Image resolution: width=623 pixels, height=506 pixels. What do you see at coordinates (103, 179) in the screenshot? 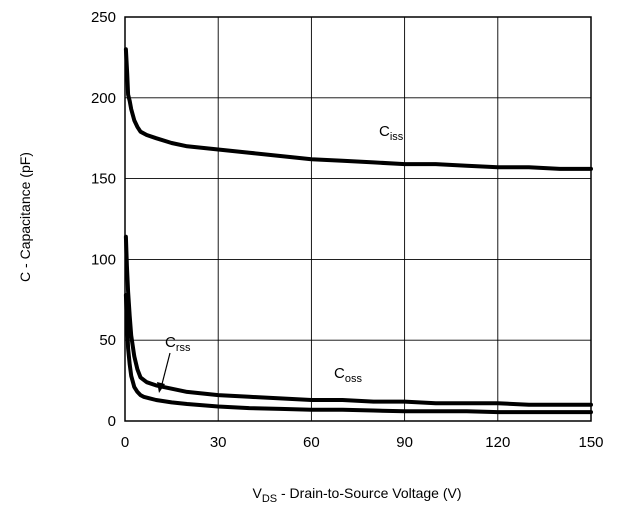
I see `y-tick-label: 150` at bounding box center [103, 179].